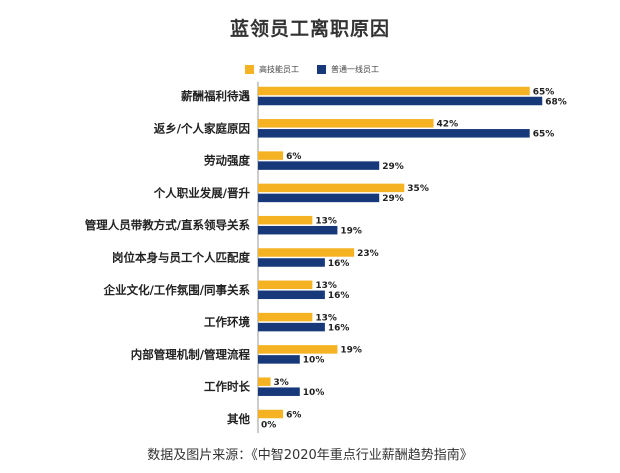 This screenshot has width=620, height=473. I want to click on data-label-frontline: 68%, so click(556, 102).